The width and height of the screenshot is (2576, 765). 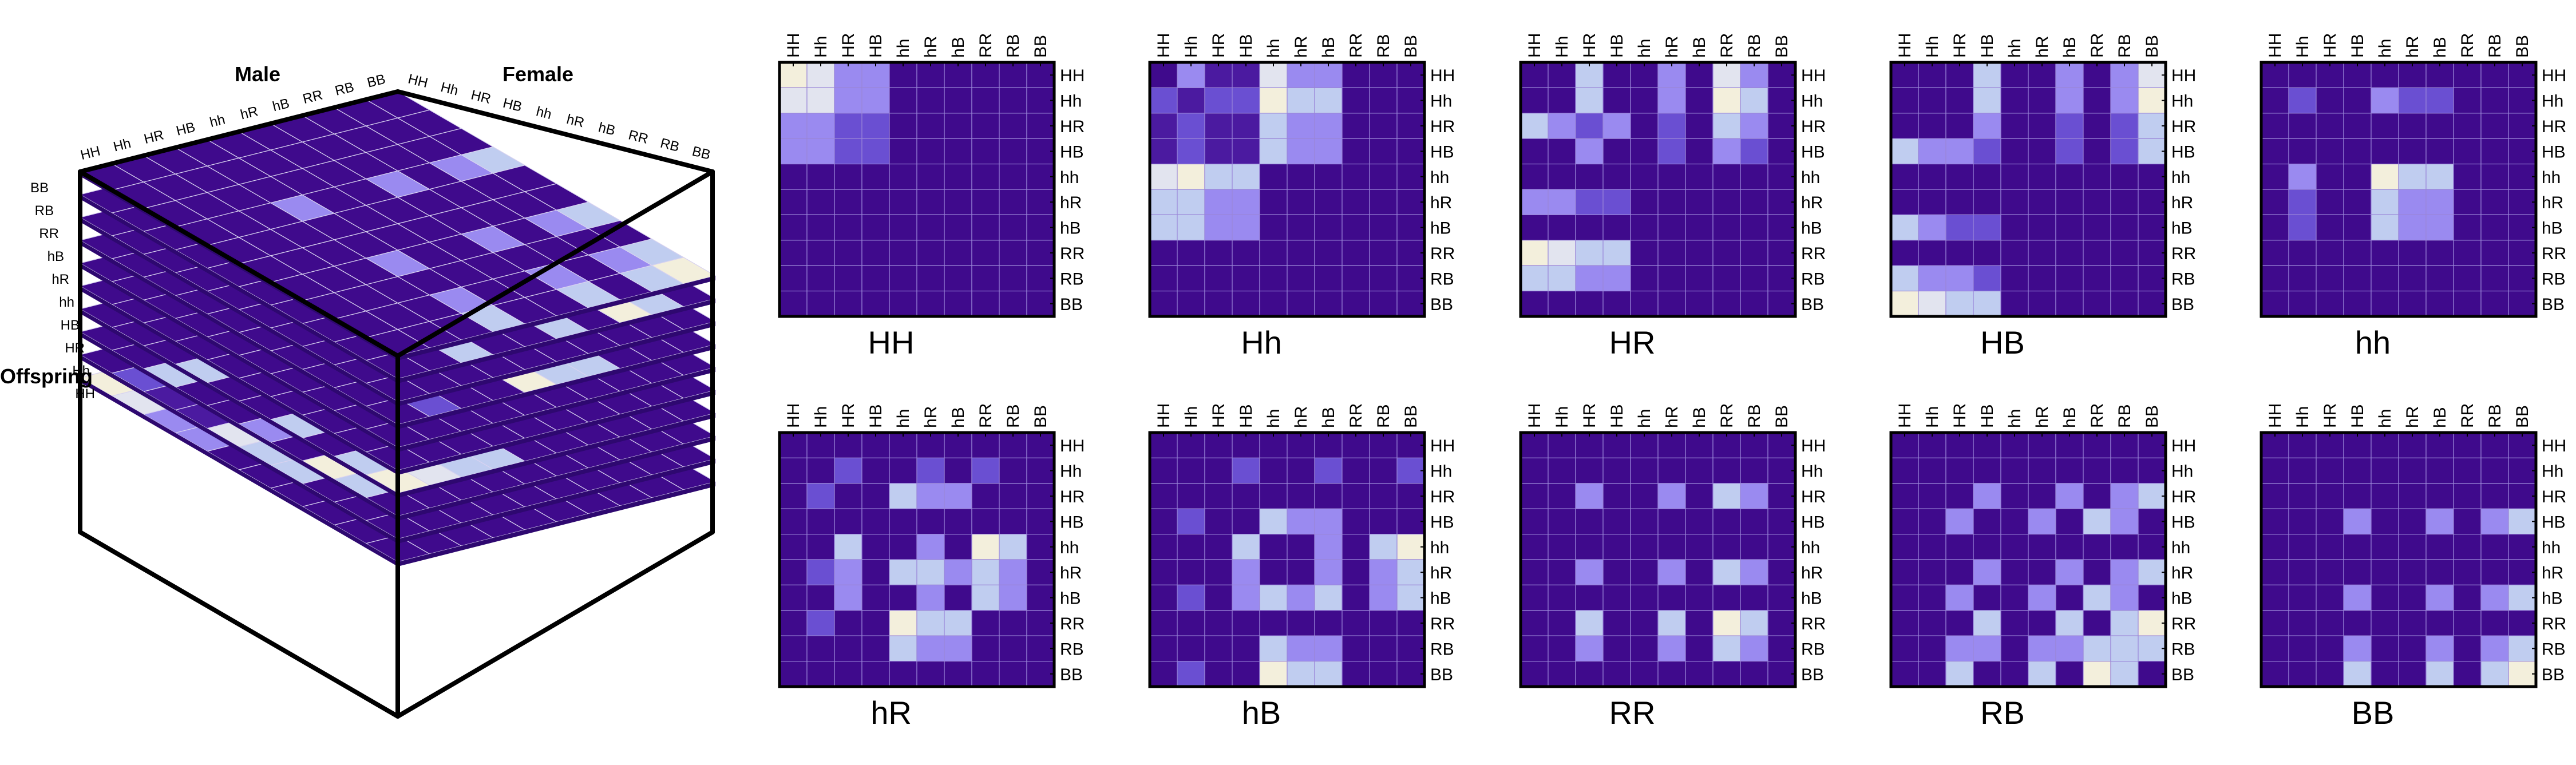 I want to click on heatmap-title: hR, so click(x=891, y=713).